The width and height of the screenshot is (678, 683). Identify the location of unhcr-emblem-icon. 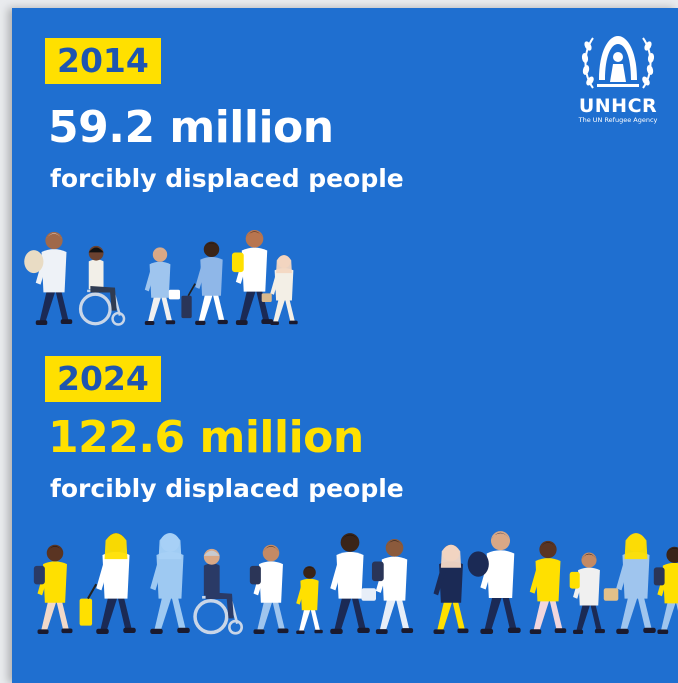
(618, 62).